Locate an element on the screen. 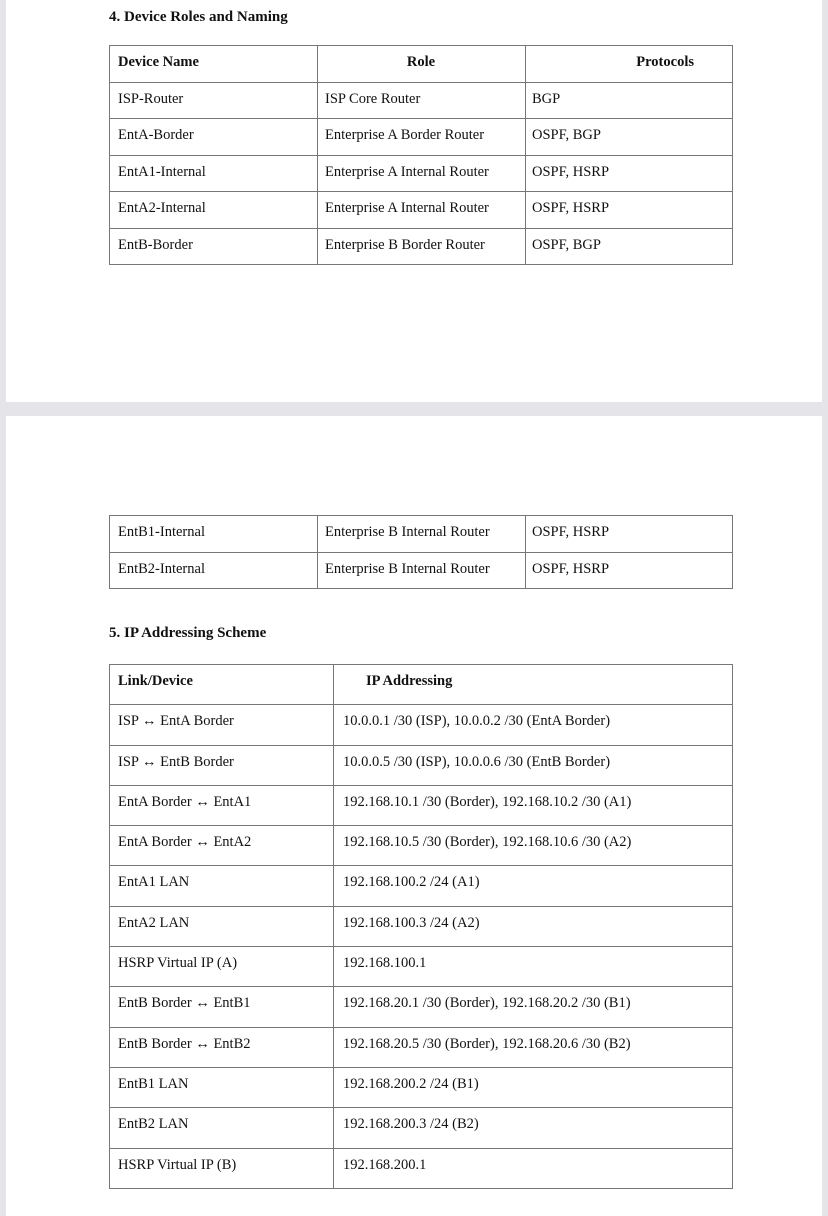  table-cell: 192.168.200.2 /24 (B1) is located at coordinates (533, 1087).